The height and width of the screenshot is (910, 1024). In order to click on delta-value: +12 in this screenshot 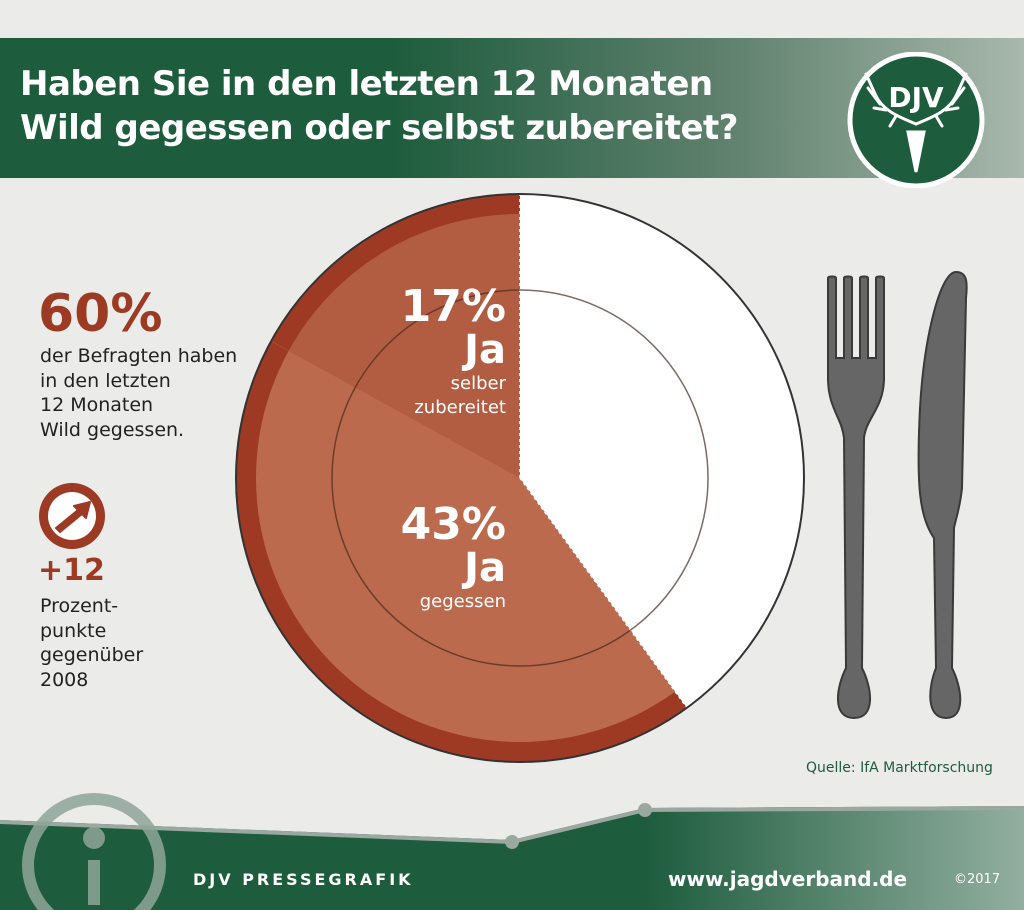, I will do `click(71, 570)`.